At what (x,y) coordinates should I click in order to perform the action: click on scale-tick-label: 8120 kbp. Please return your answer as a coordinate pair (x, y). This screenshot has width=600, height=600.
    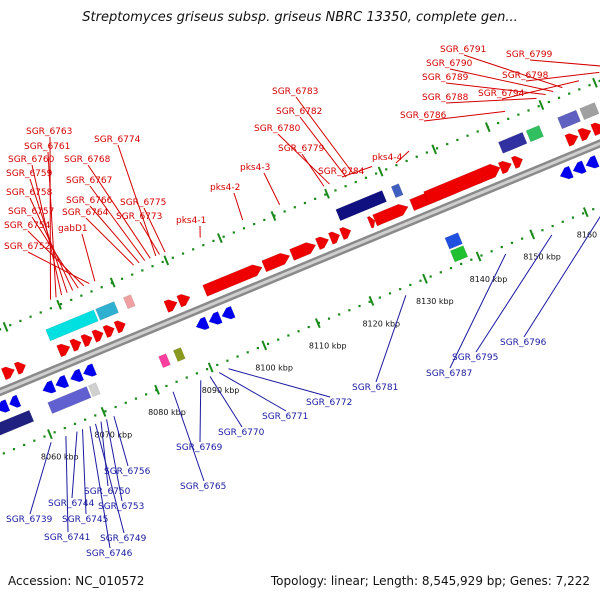
    Looking at the image, I should click on (381, 323).